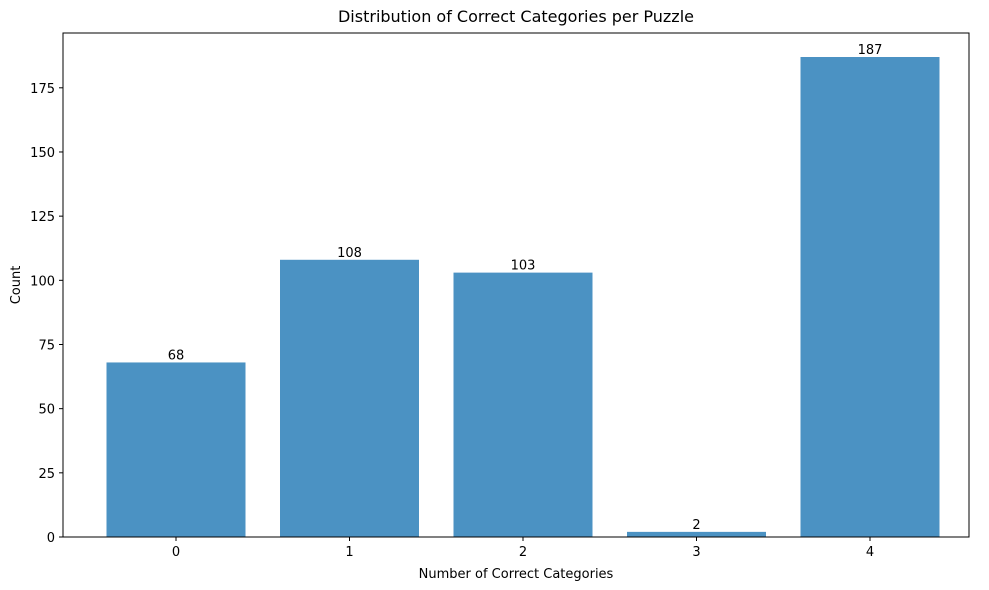 The width and height of the screenshot is (989, 590). What do you see at coordinates (696, 552) in the screenshot?
I see `x-tick-label-3: 3` at bounding box center [696, 552].